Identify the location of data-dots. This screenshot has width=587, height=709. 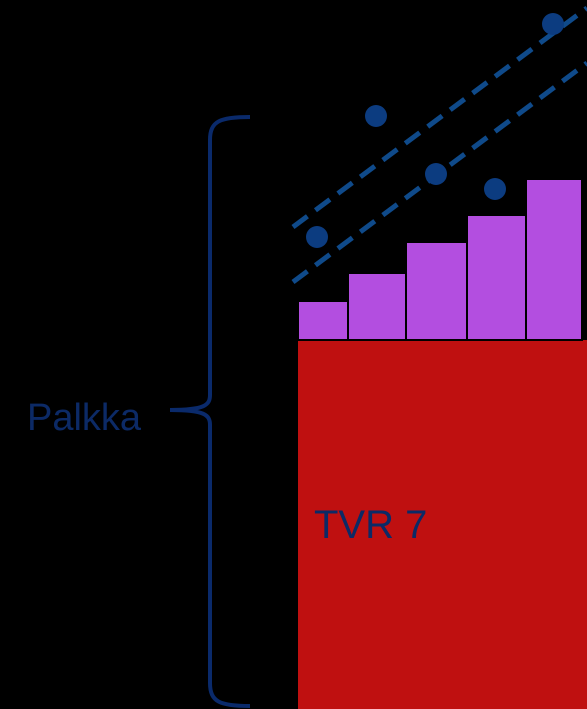
(435, 130).